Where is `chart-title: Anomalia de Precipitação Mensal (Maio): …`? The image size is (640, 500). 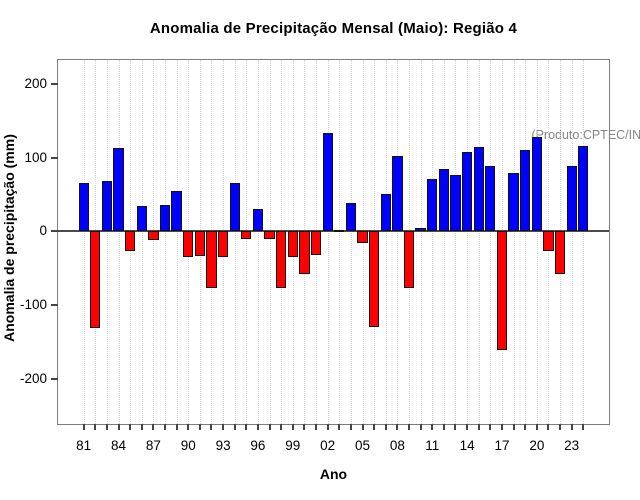
chart-title: Anomalia de Precipitação Mensal (Maio): … is located at coordinates (333, 28).